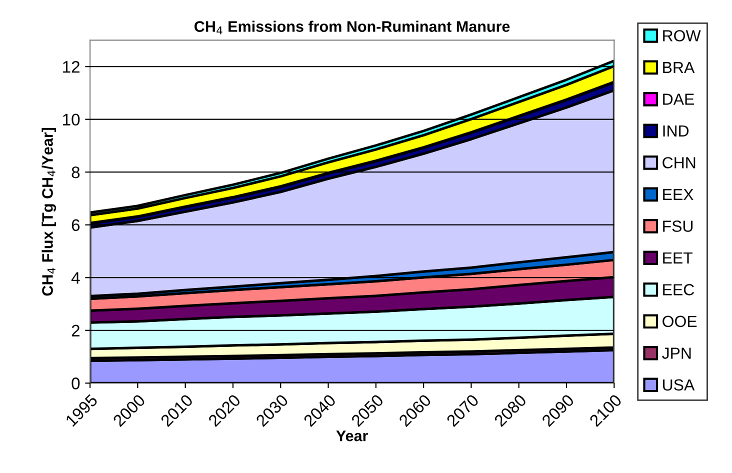 This screenshot has height=473, width=732. What do you see at coordinates (679, 385) in the screenshot?
I see `legend-label: USA` at bounding box center [679, 385].